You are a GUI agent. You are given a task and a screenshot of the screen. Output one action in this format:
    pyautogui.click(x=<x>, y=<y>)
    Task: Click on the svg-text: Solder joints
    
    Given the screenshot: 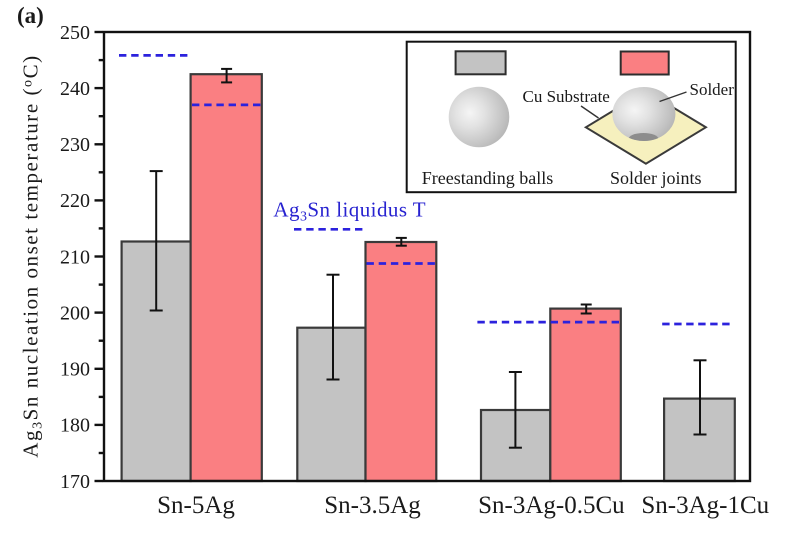 What is the action you would take?
    pyautogui.click(x=656, y=178)
    